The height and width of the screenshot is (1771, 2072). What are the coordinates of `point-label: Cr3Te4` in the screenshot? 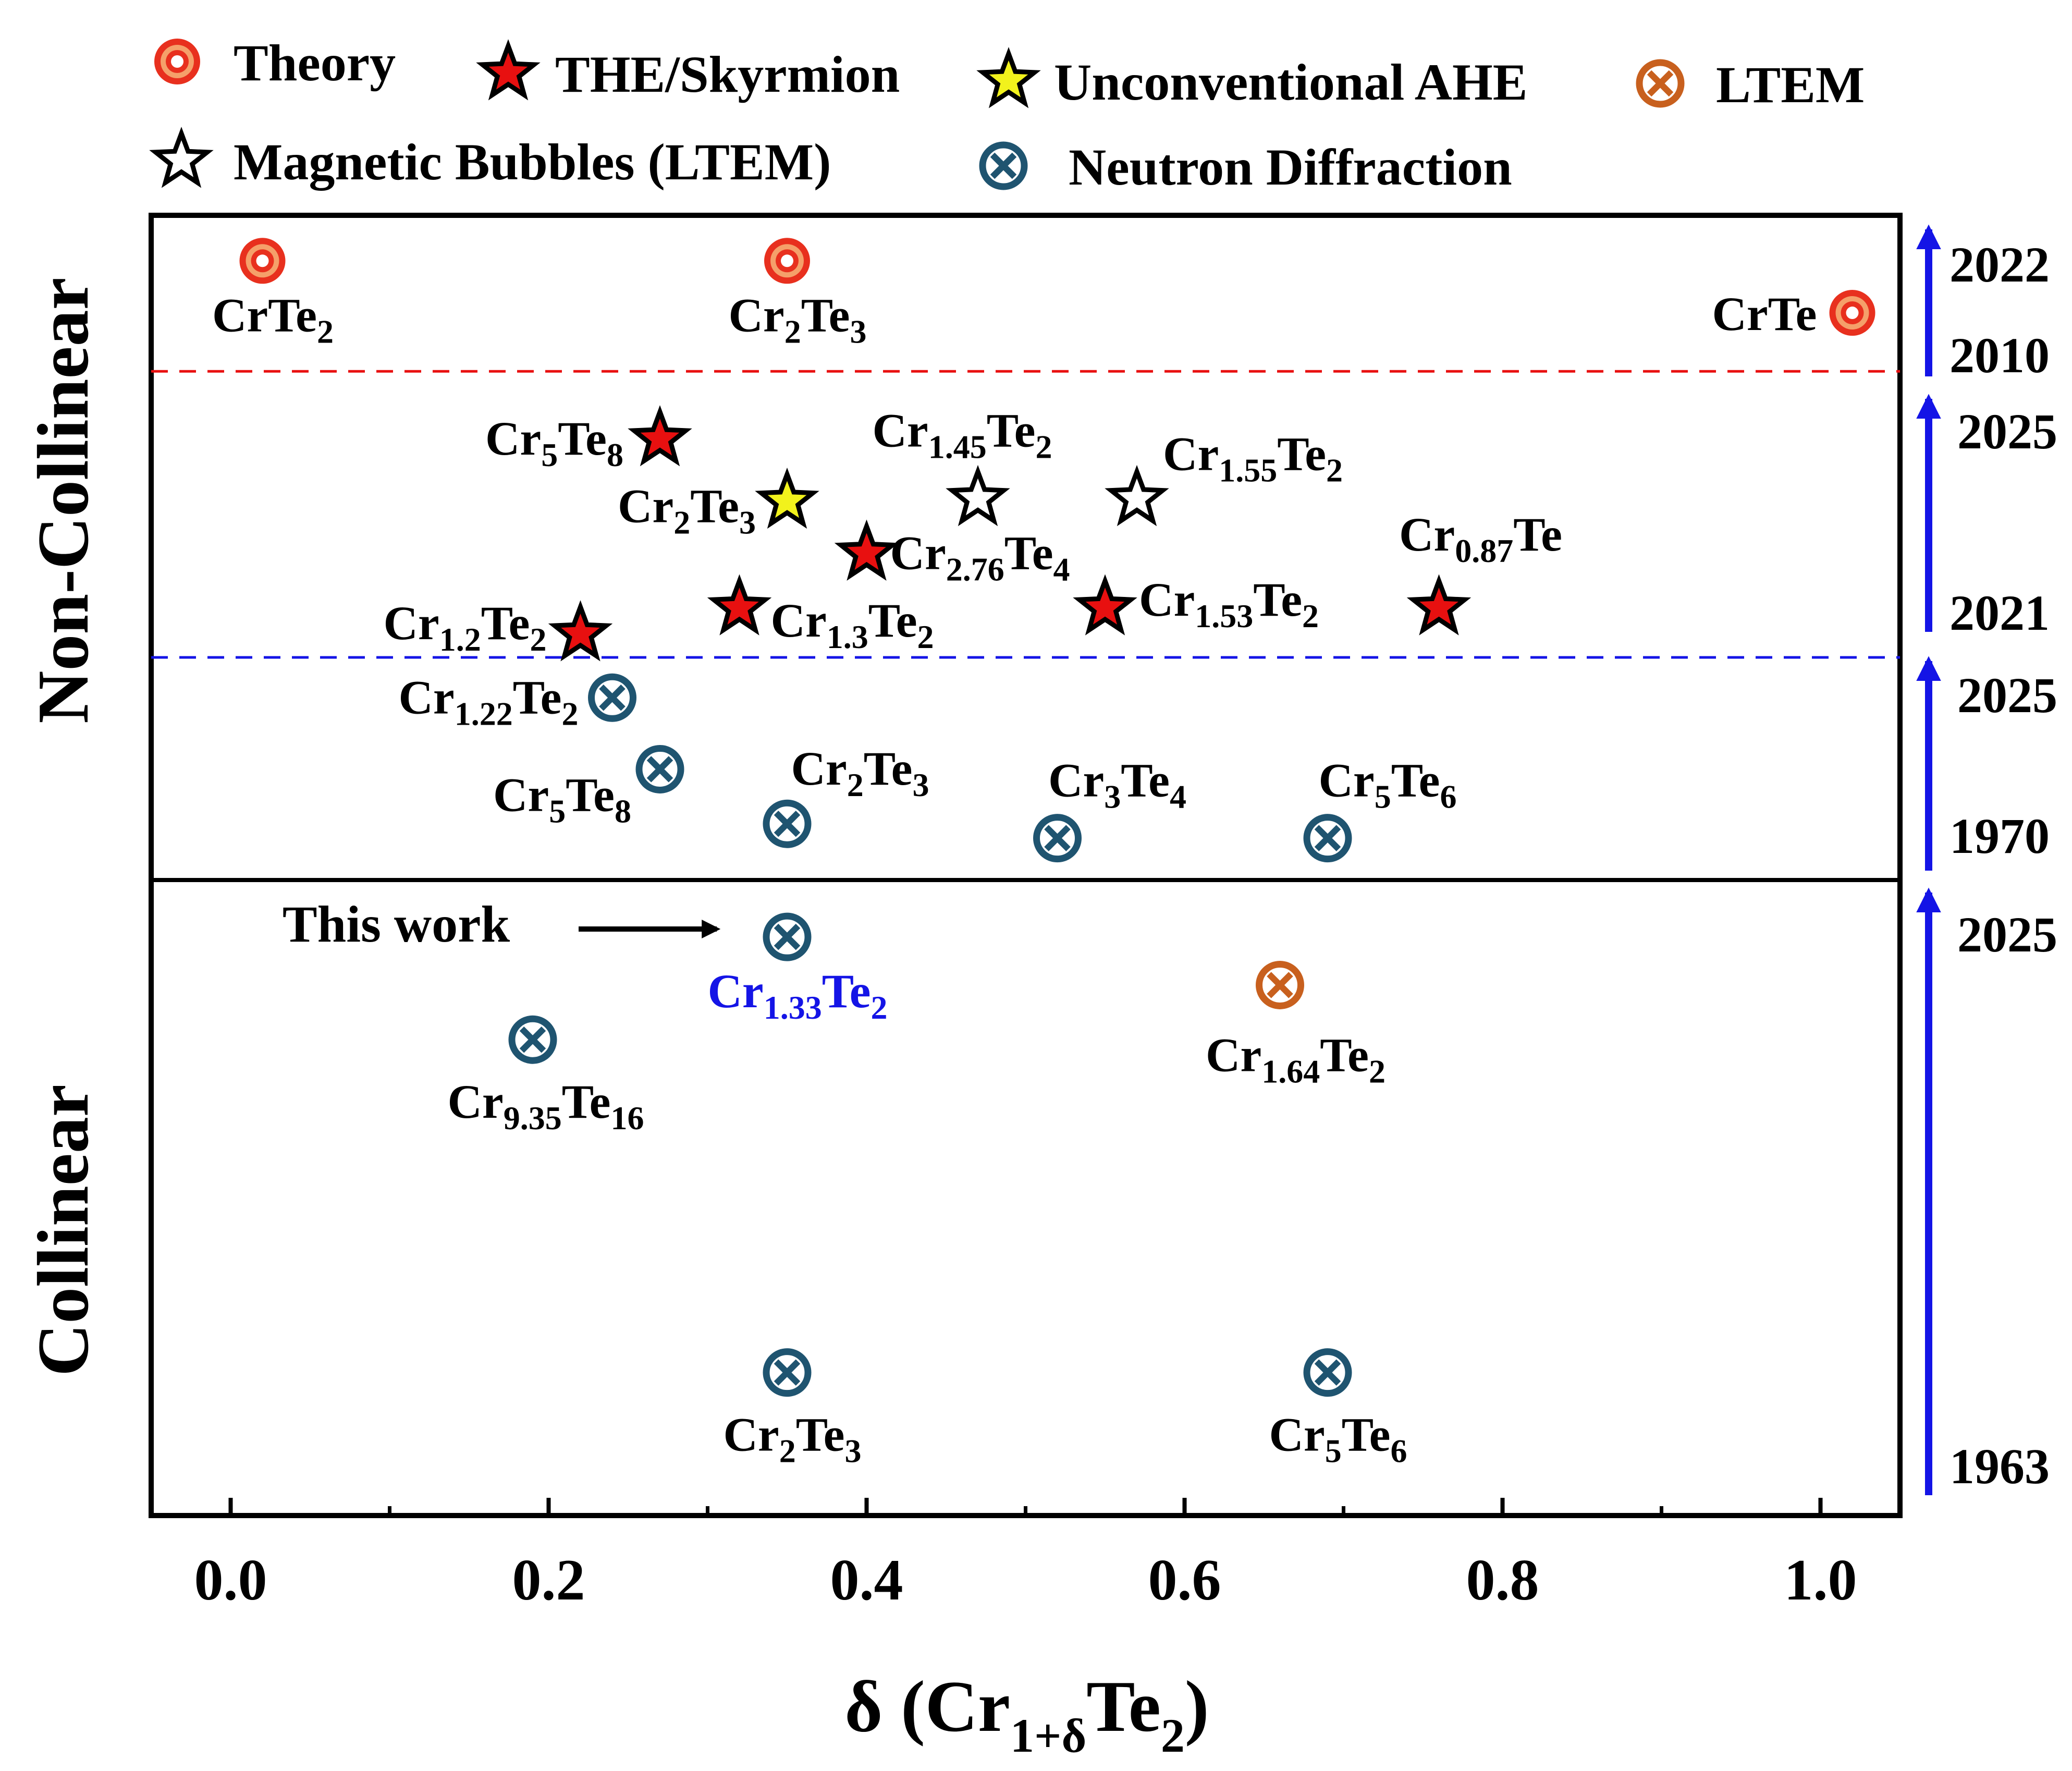 It's located at (1117, 784).